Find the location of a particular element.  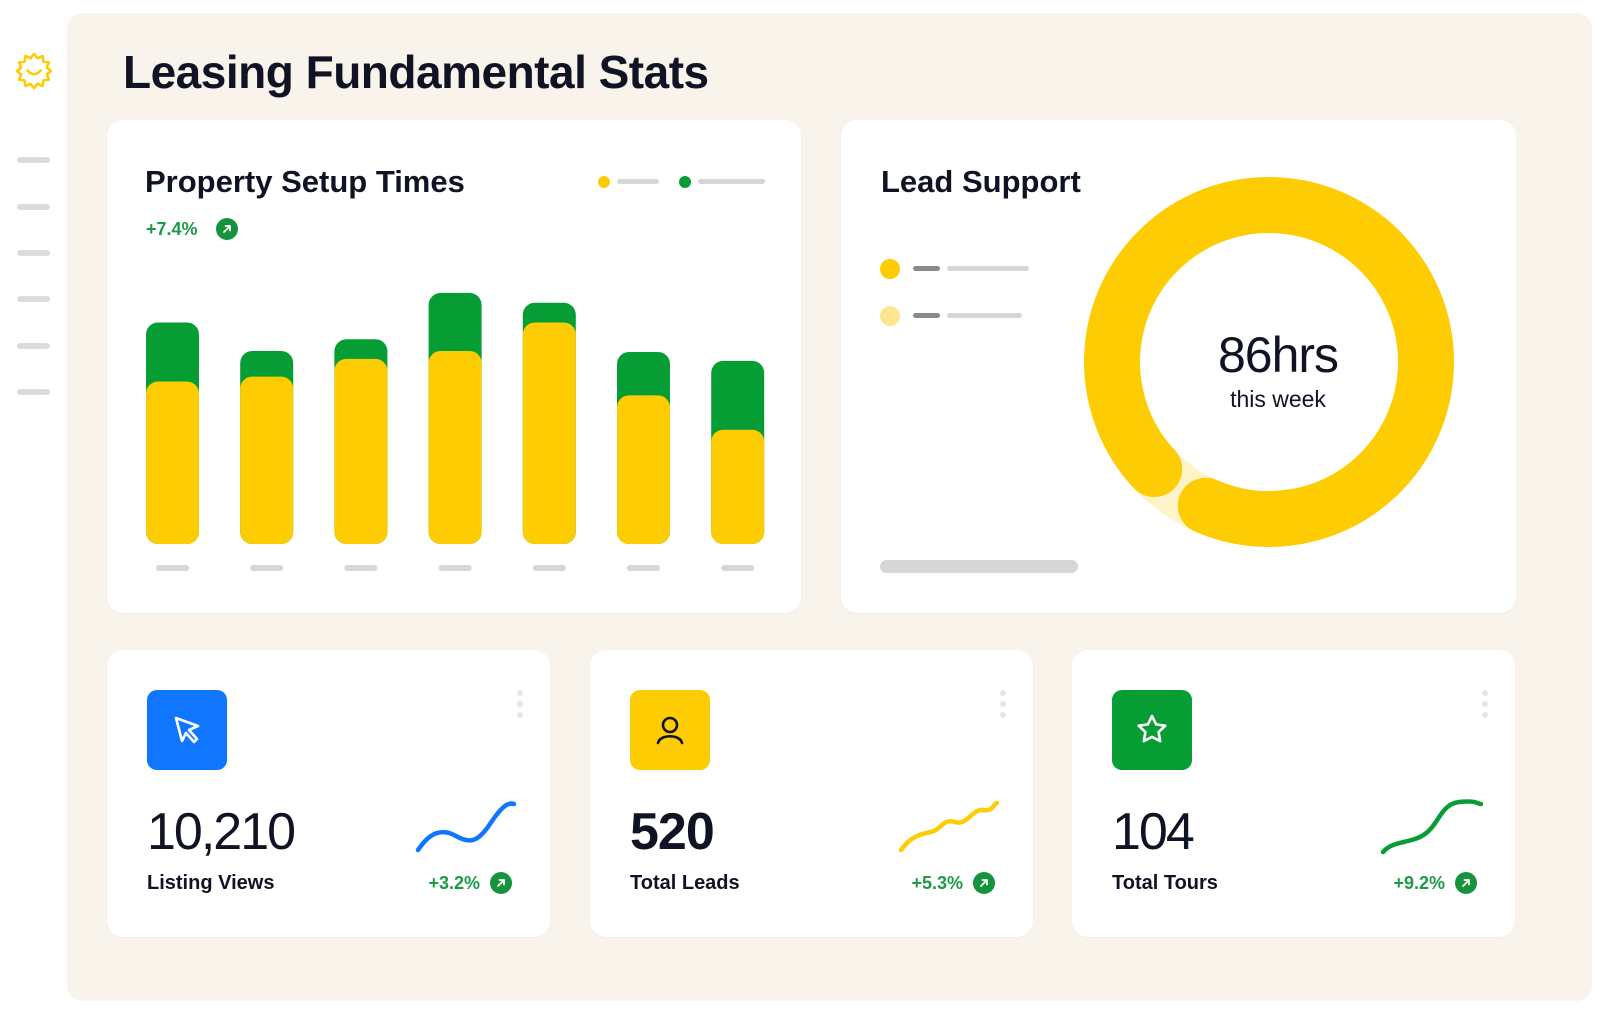

stat-value: 104 is located at coordinates (1153, 832).